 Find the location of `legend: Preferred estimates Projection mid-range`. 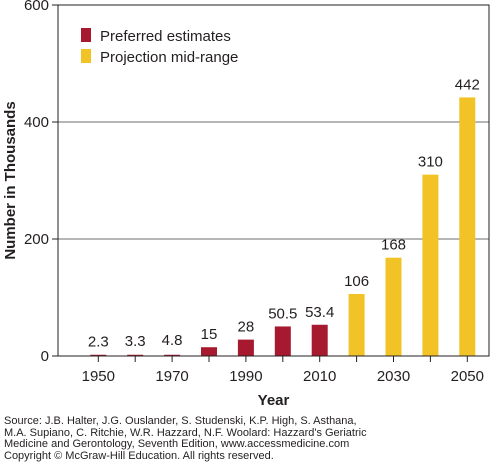

legend: Preferred estimates Projection mid-range is located at coordinates (159, 47).